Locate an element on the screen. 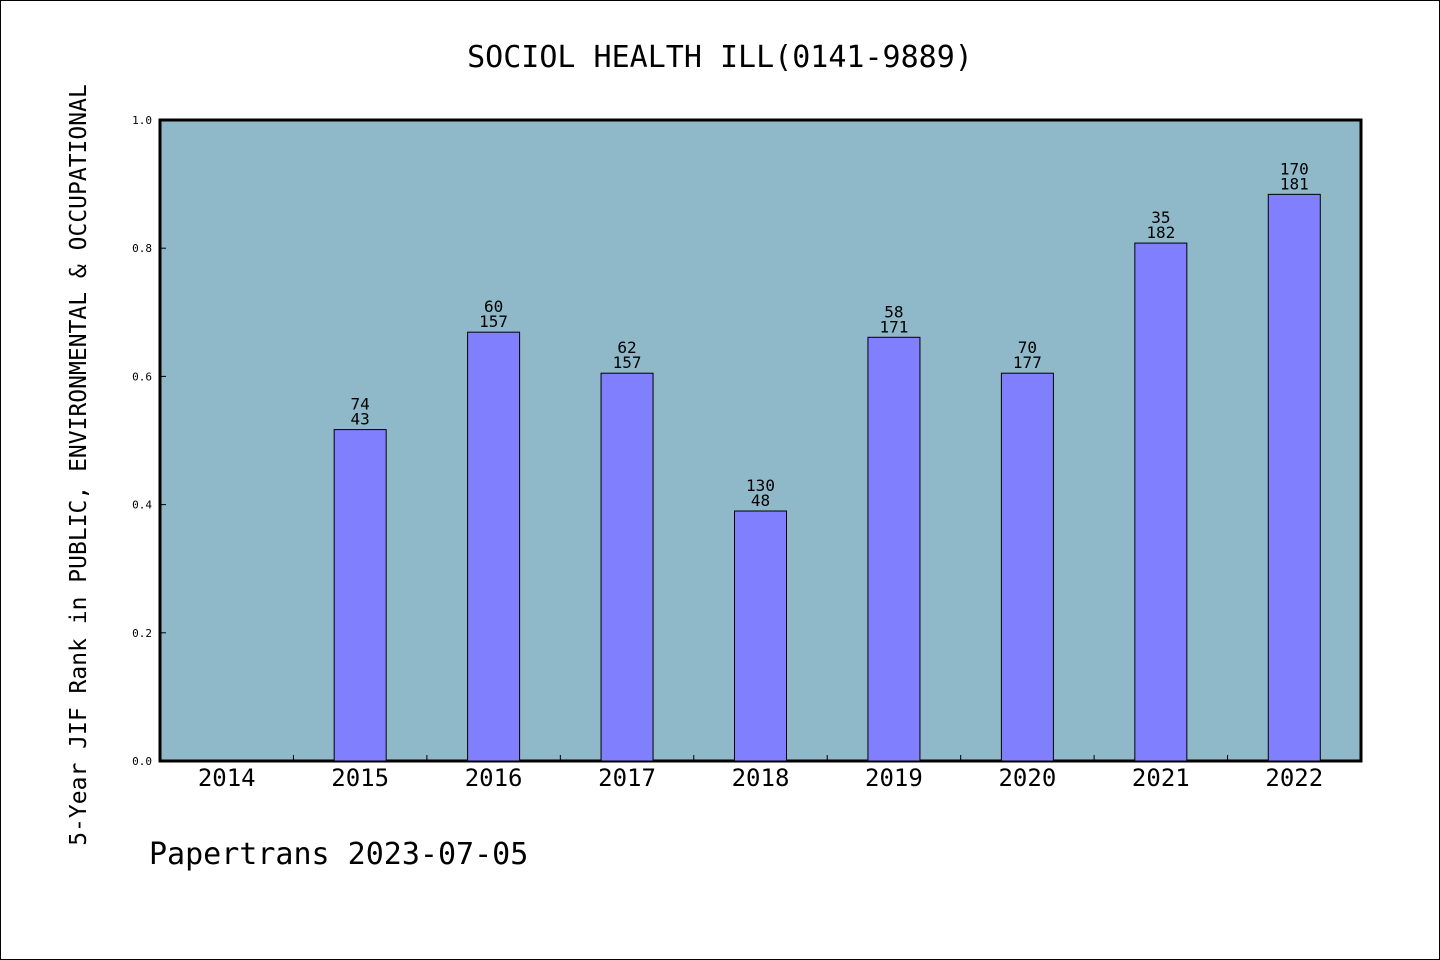 The image size is (1440, 960). bar-annotation-rank-2020: 70 is located at coordinates (1027, 347).